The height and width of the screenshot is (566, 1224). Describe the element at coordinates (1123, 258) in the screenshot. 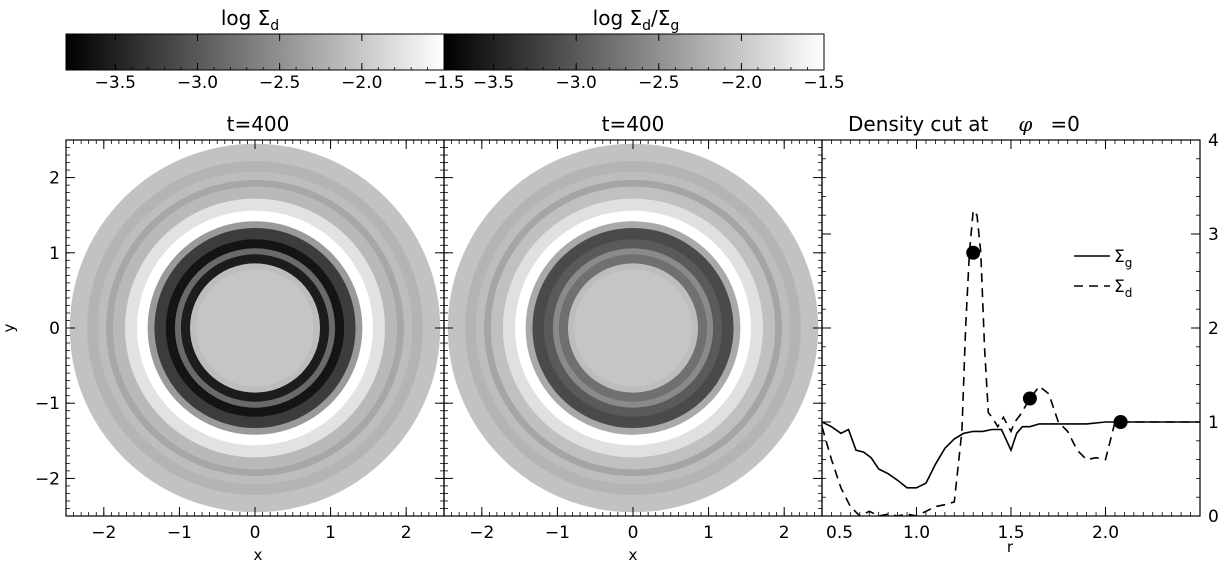

I see `legend-gas-label: Σg` at that location.